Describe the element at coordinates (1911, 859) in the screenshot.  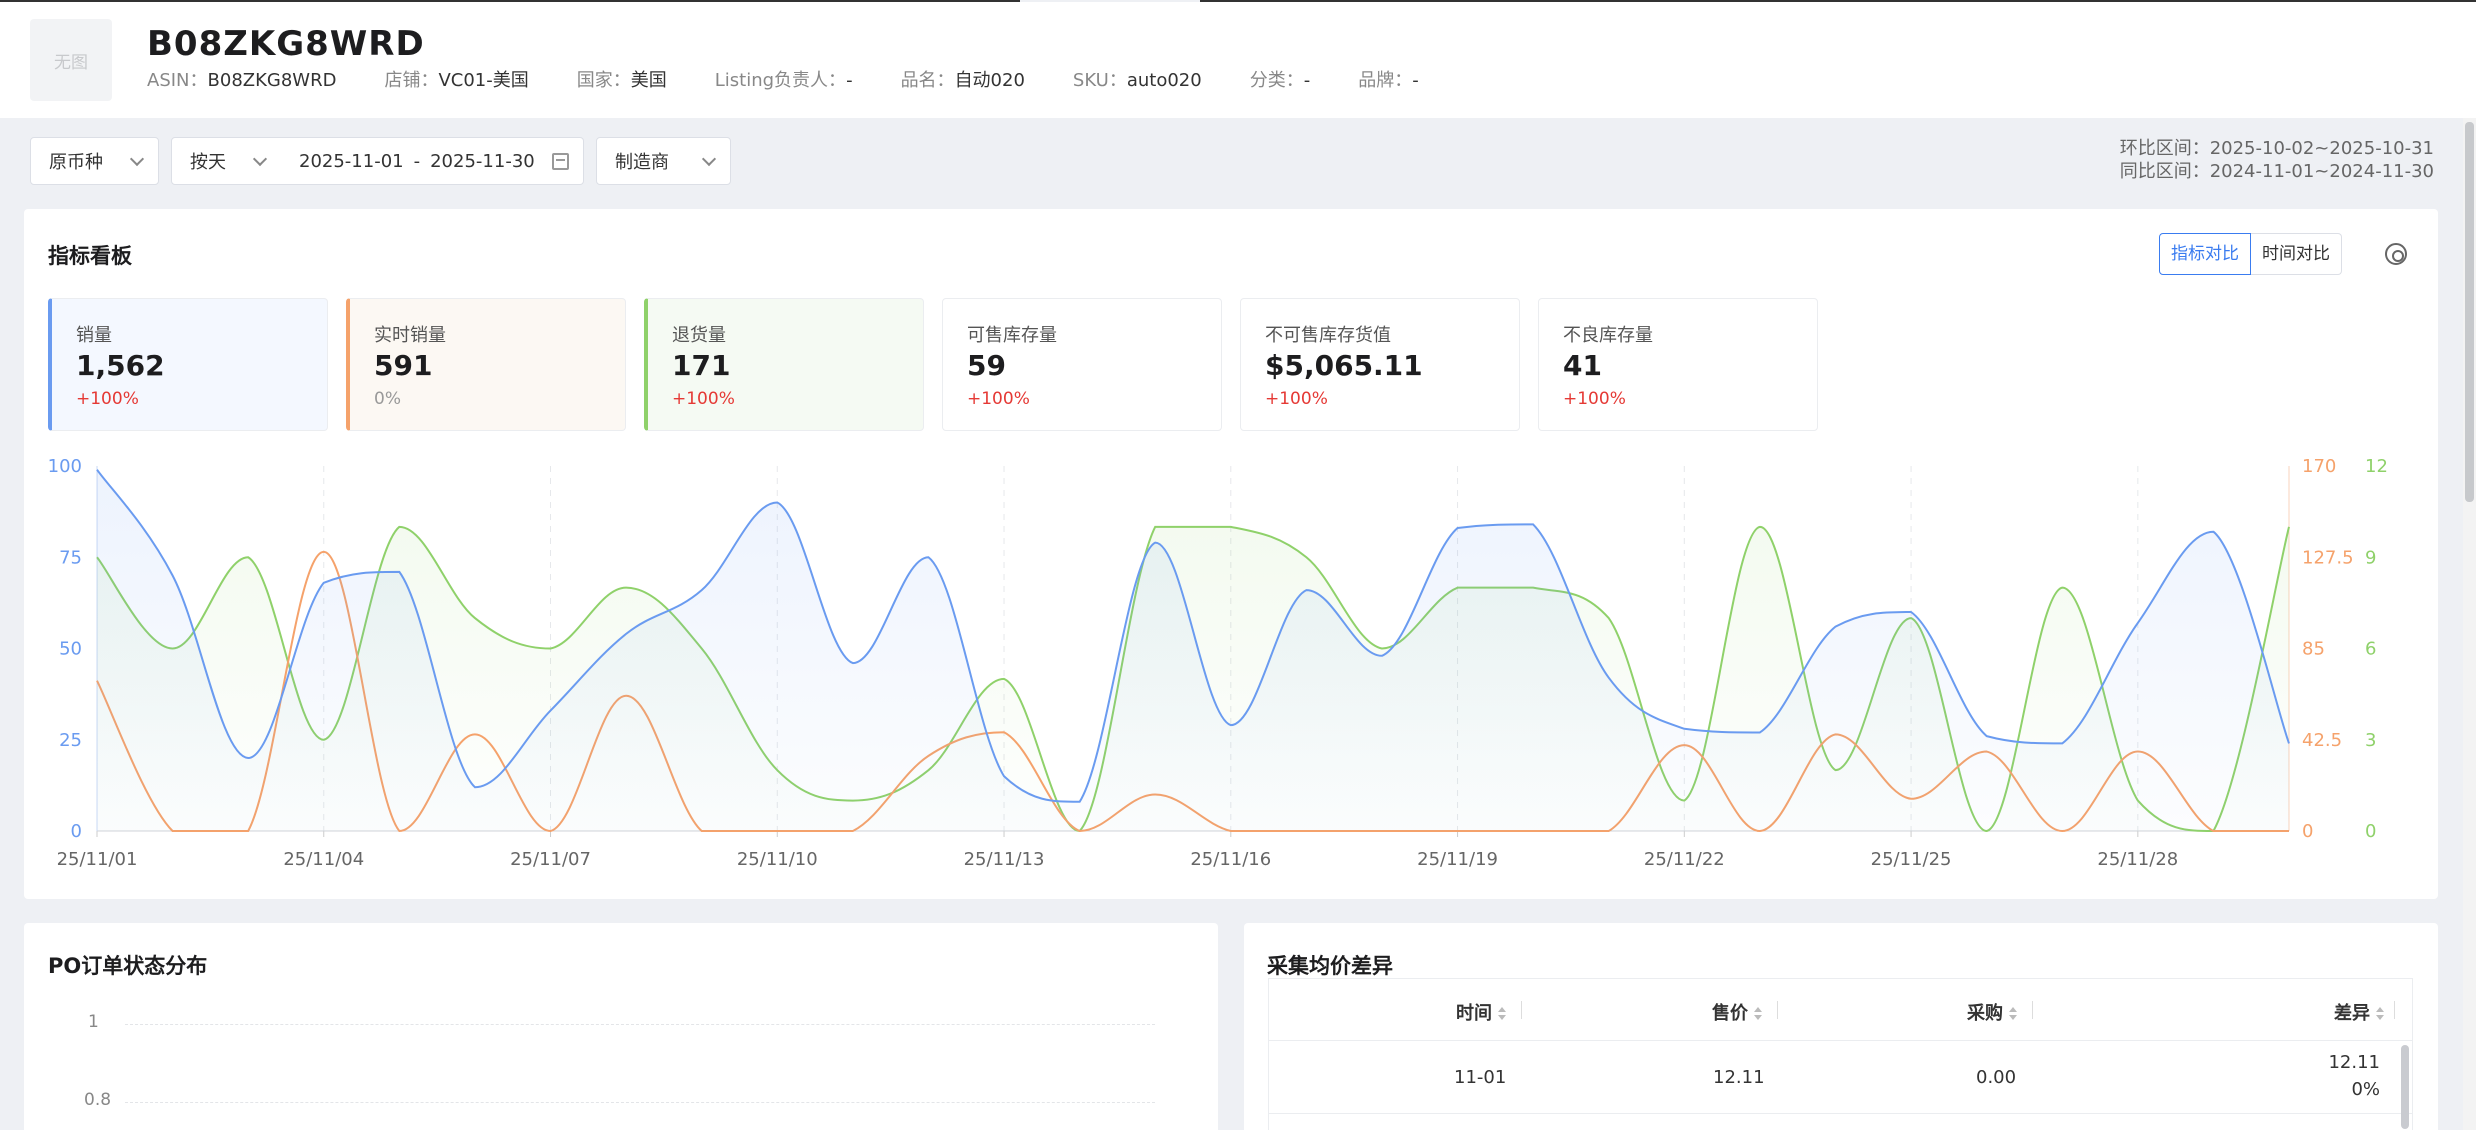
I see `x-tick-label: 25/11/25` at that location.